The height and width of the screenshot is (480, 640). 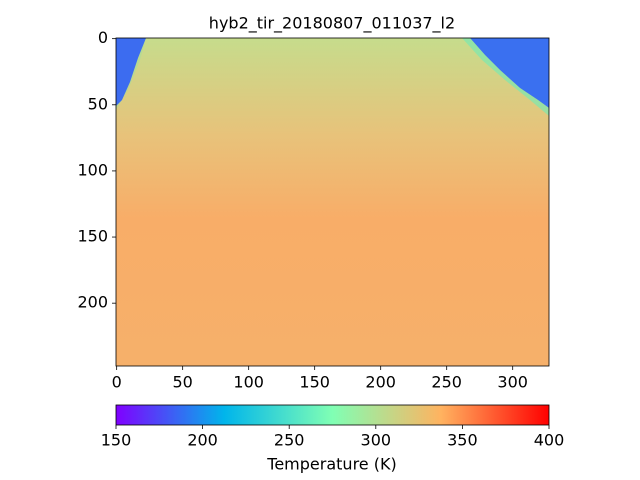 What do you see at coordinates (131, 72) in the screenshot?
I see `space-left` at bounding box center [131, 72].